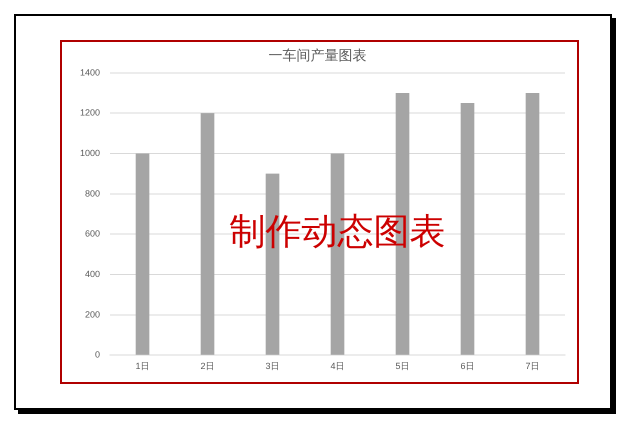 The width and height of the screenshot is (626, 424). Describe the element at coordinates (273, 366) in the screenshot. I see `x-tick-label: 3日` at that location.